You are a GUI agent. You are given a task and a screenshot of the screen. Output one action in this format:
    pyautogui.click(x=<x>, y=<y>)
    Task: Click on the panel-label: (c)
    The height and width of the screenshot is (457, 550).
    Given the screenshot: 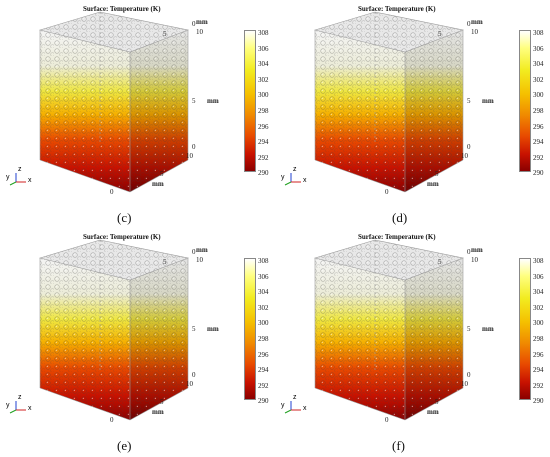 What is the action you would take?
    pyautogui.click(x=124, y=217)
    